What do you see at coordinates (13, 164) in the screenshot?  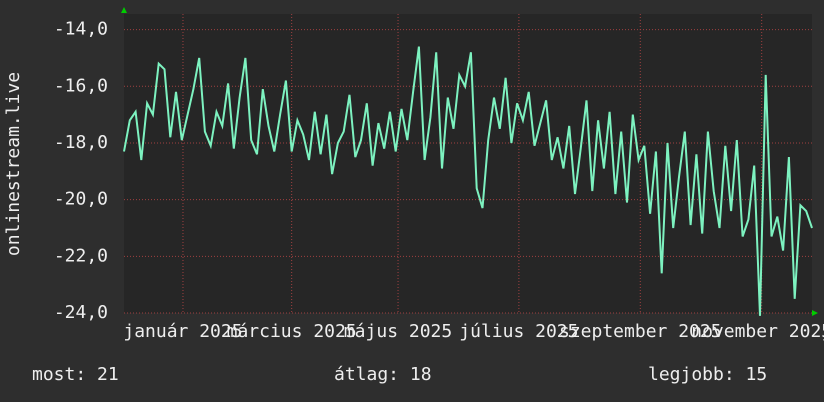 I see `y-axis-title: onlinestream.live` at bounding box center [13, 164].